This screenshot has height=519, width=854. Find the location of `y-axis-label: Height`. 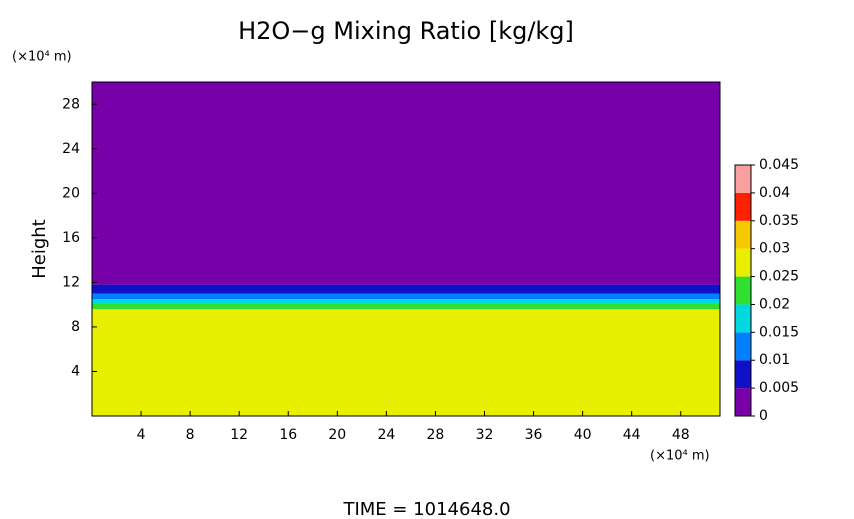

y-axis-label: Height is located at coordinates (39, 249).